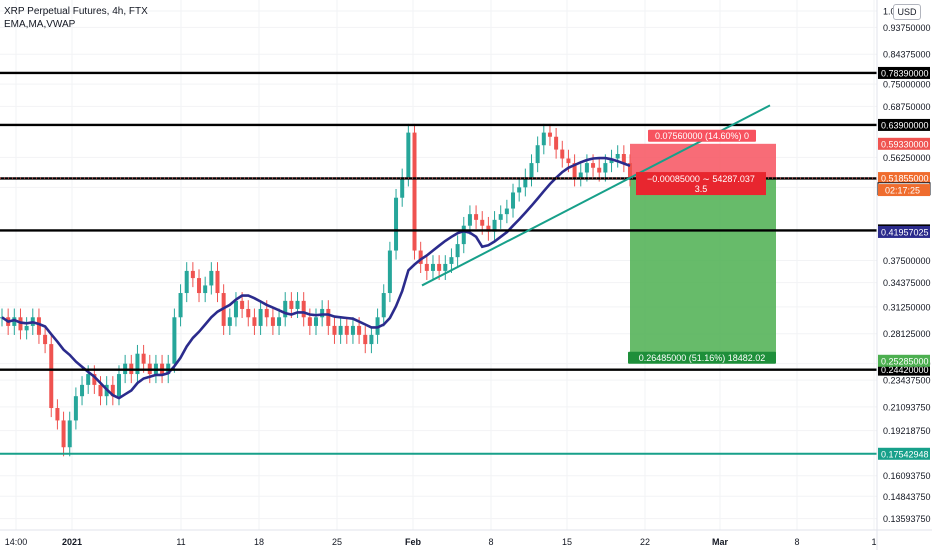 The height and width of the screenshot is (550, 932). Describe the element at coordinates (796, 542) in the screenshot. I see `x-tick-label: 8` at that location.